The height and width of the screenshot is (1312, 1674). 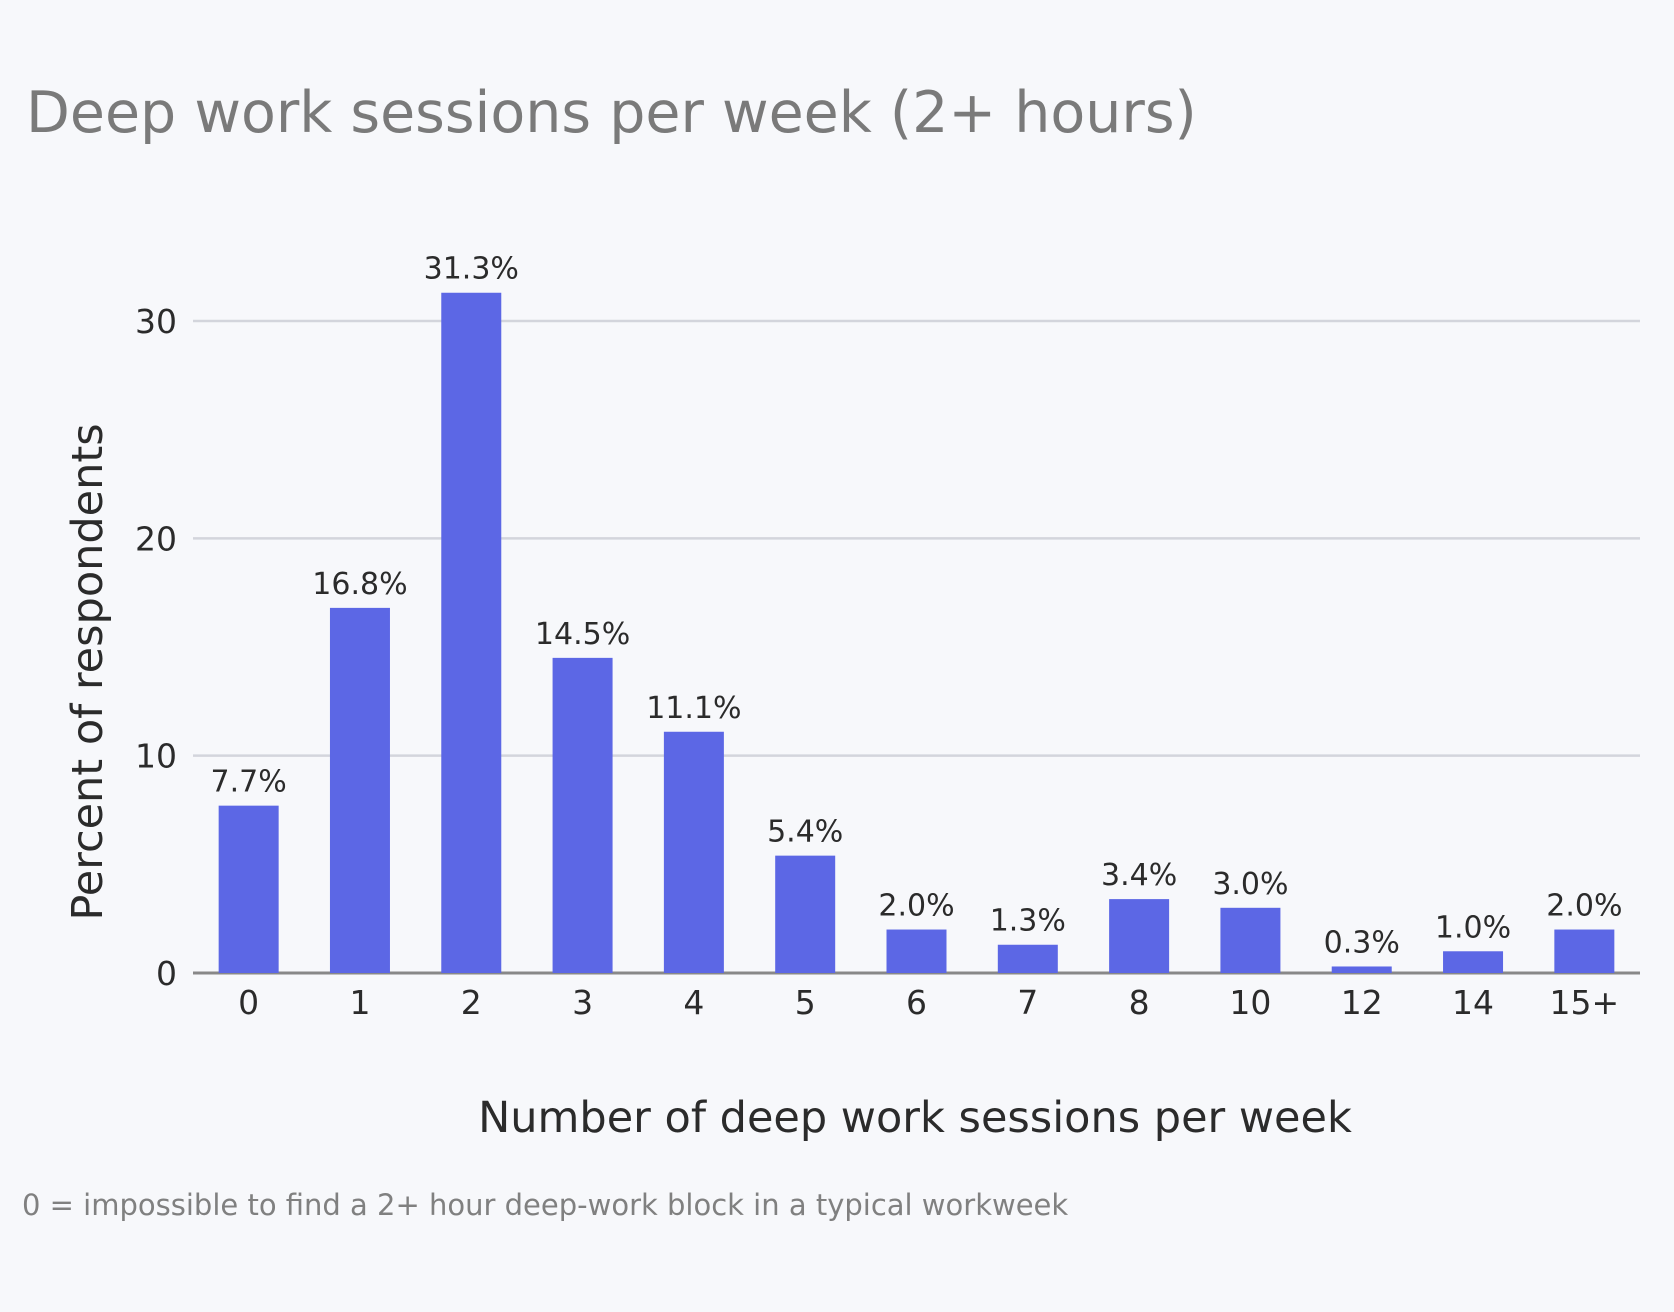 I want to click on x-tick-label: 5, so click(x=805, y=1002).